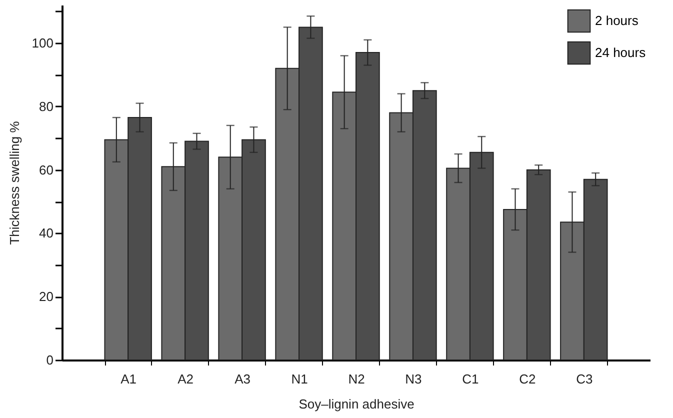 The image size is (673, 418). I want to click on x-tick-label: A3, so click(242, 379).